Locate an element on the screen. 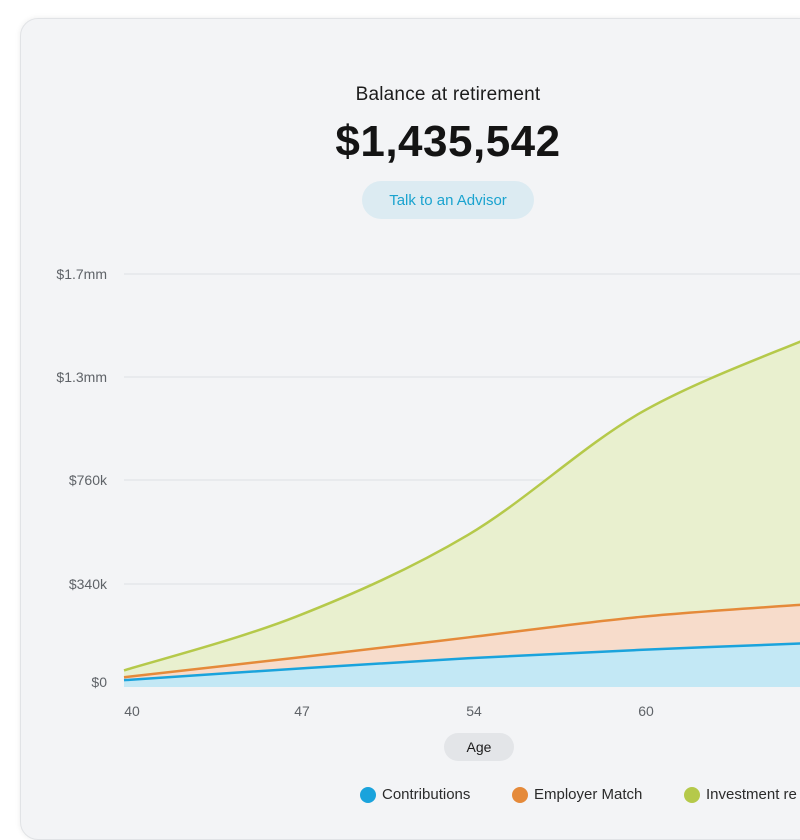 This screenshot has height=840, width=800. balance-value: $1,435,542 is located at coordinates (448, 141).